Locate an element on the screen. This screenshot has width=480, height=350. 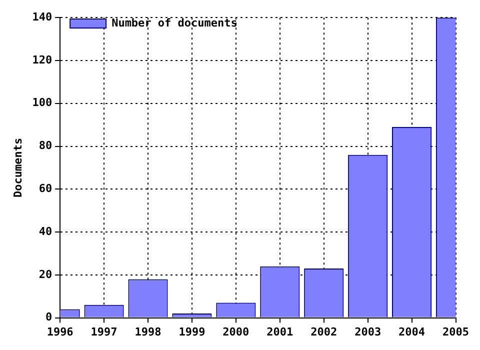
x-tick-label: 2000 is located at coordinates (236, 331).